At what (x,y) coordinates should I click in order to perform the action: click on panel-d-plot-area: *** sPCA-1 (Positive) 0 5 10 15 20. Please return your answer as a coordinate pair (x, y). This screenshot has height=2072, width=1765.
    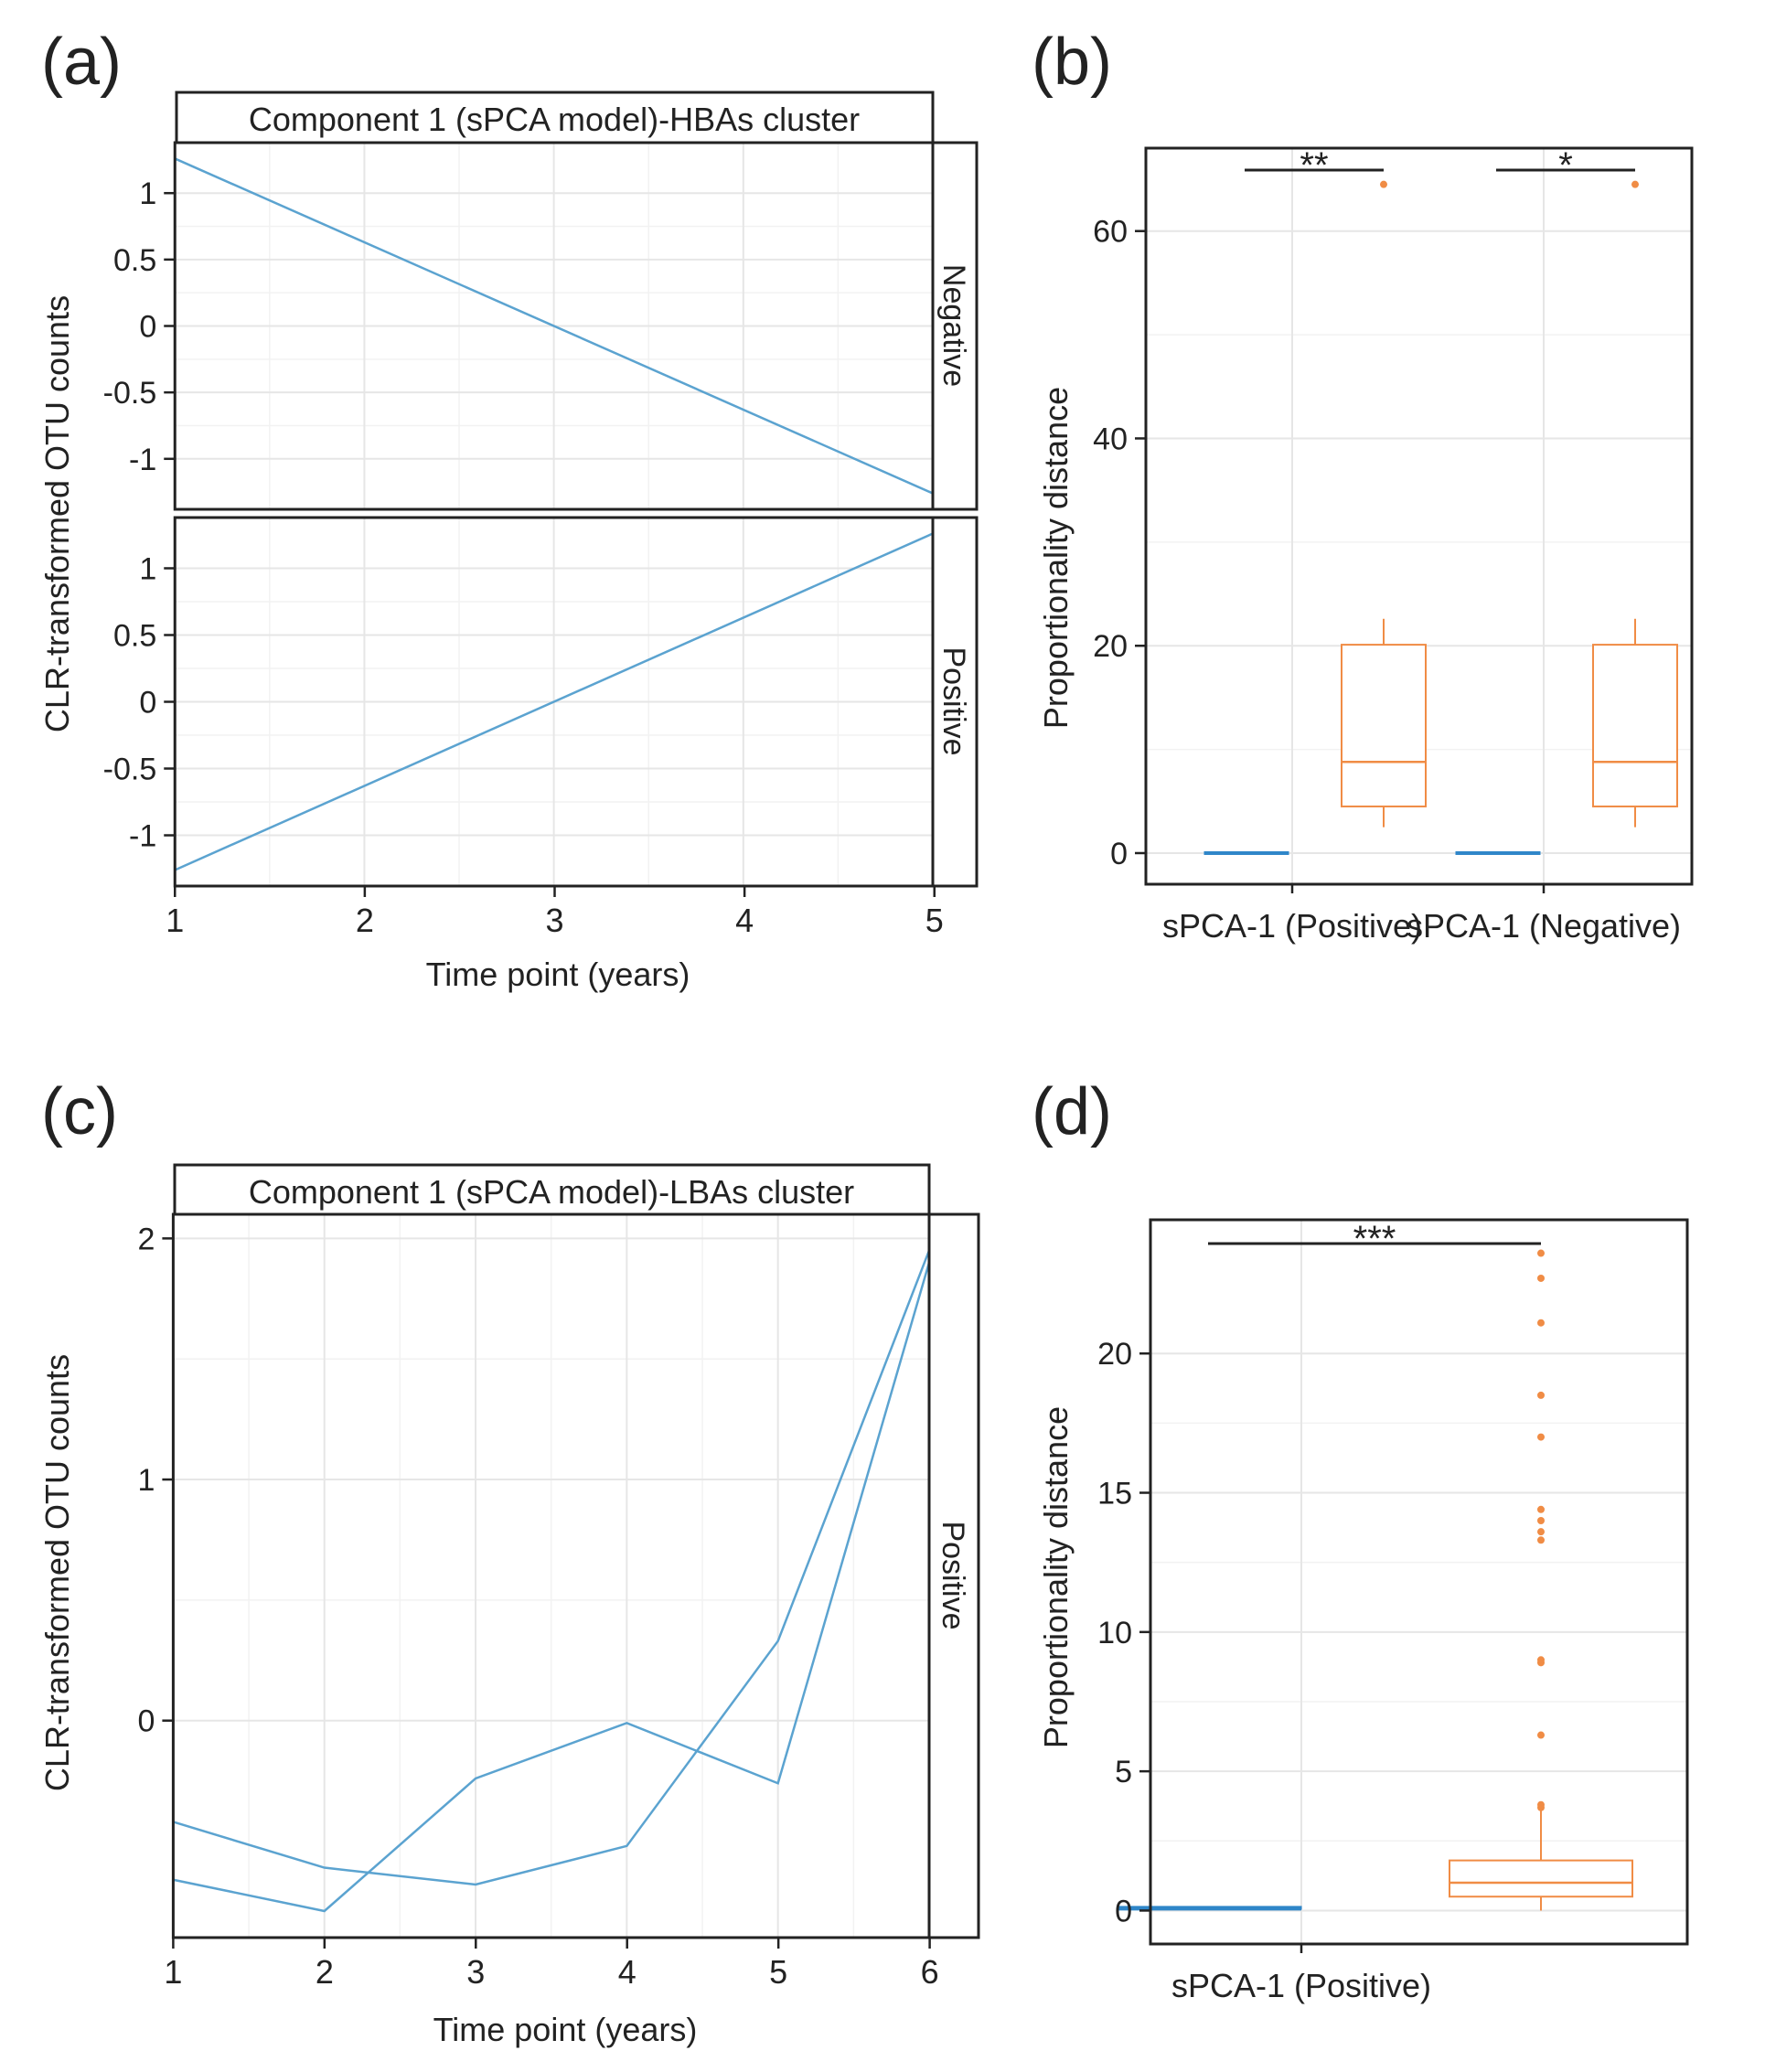
    Looking at the image, I should click on (1393, 1611).